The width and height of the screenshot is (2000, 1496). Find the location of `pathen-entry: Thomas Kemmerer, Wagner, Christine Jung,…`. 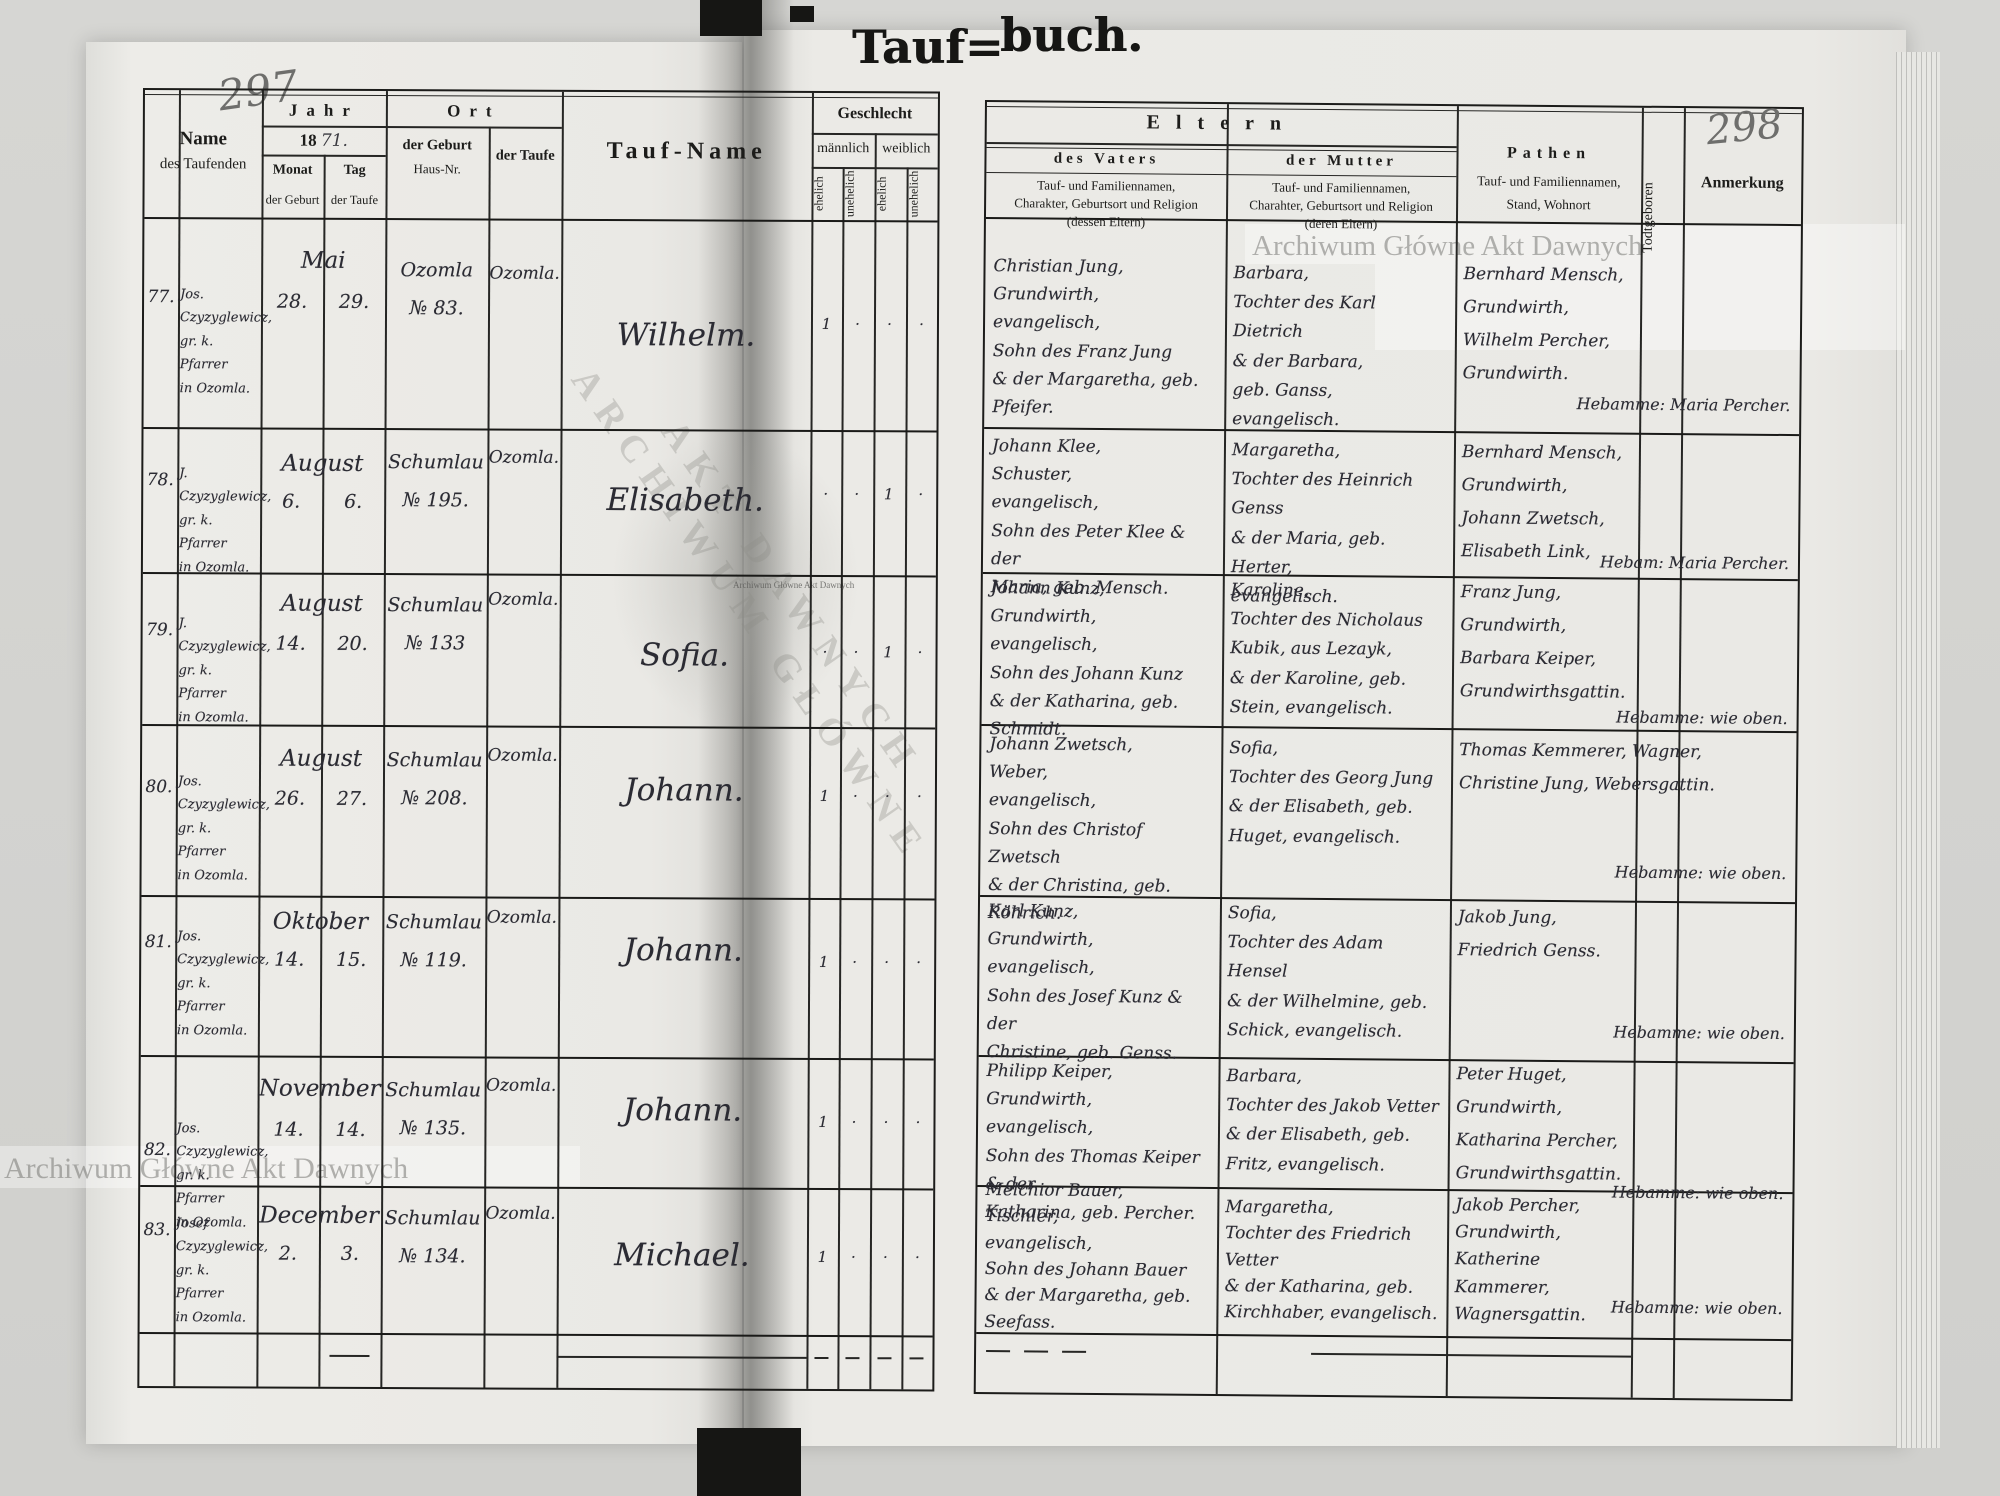

pathen-entry: Thomas Kemmerer, Wagner, Christine Jung,… is located at coordinates (1586, 768).